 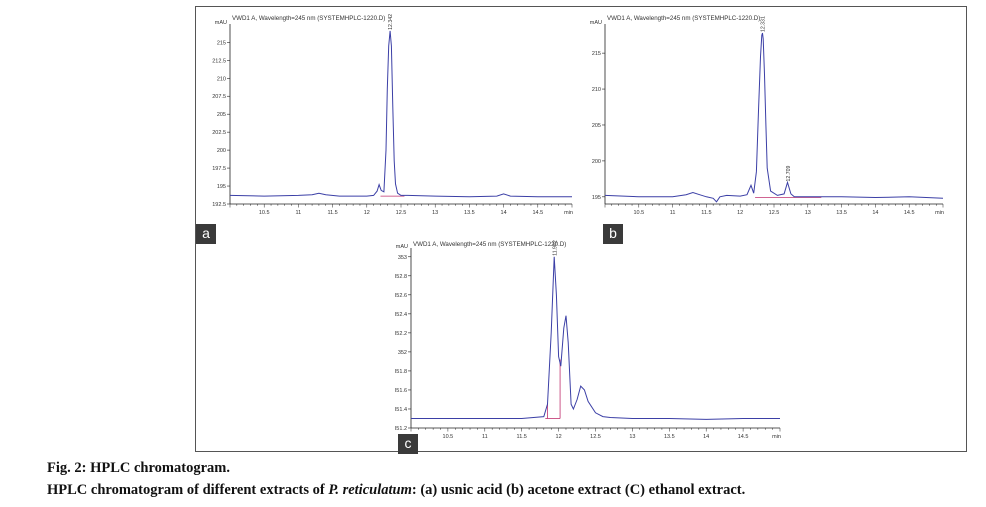 I want to click on caption-species: P. reticulatum, so click(x=370, y=490).